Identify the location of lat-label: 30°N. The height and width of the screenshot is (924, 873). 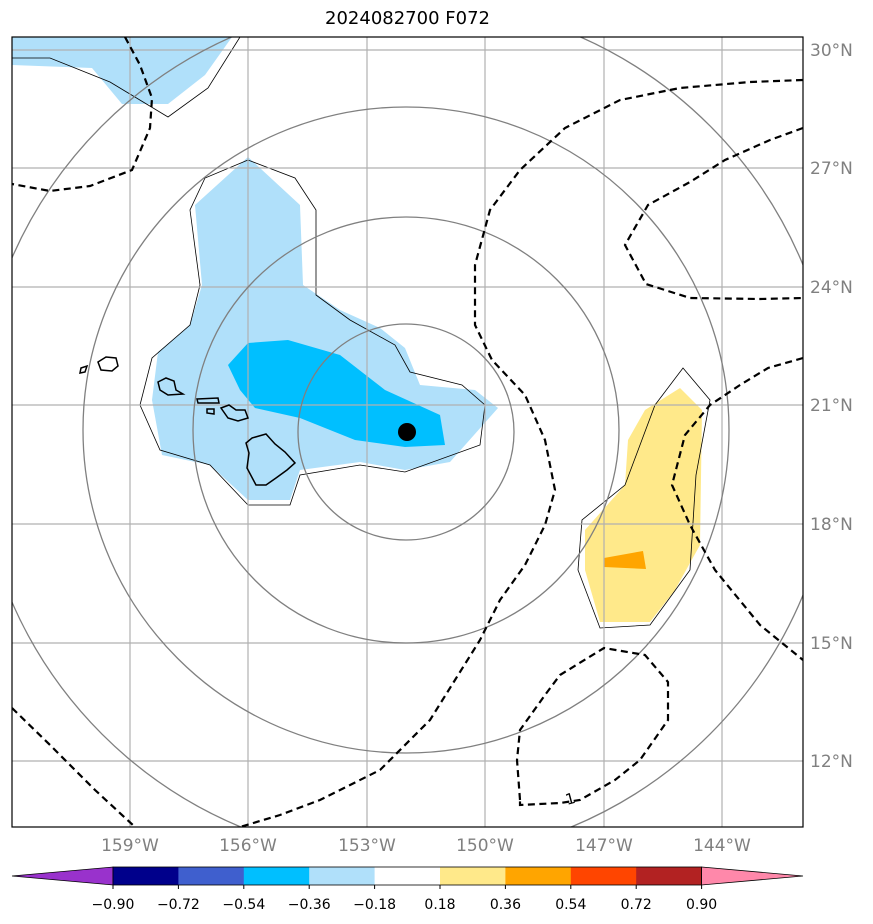
(831, 51).